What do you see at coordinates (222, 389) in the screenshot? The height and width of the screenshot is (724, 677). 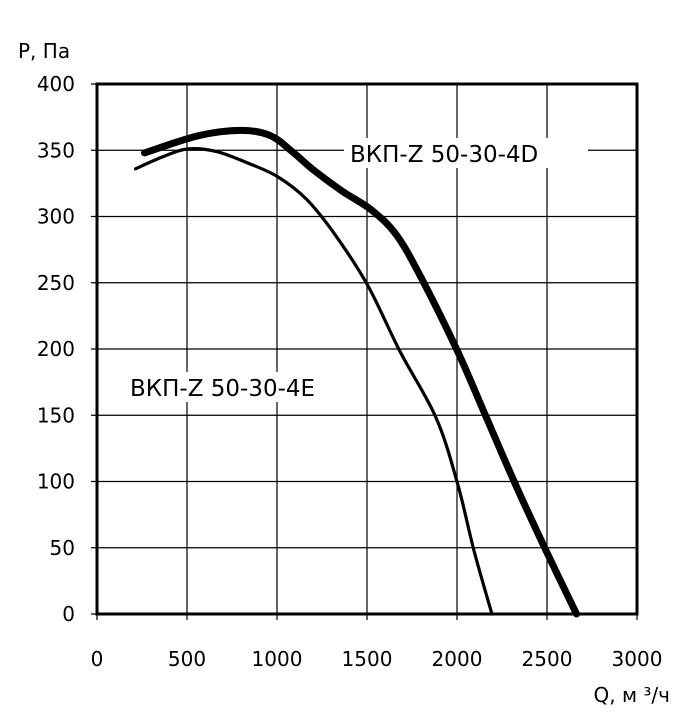 I see `series-label: ВКП-Z 50-30-4E` at bounding box center [222, 389].